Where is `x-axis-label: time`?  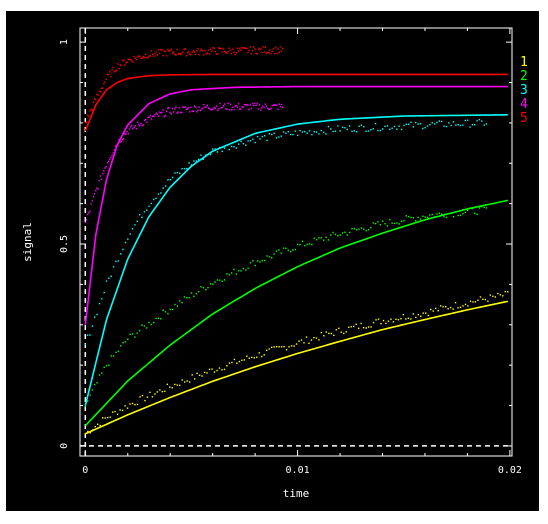
x-axis-label: time is located at coordinates (296, 493).